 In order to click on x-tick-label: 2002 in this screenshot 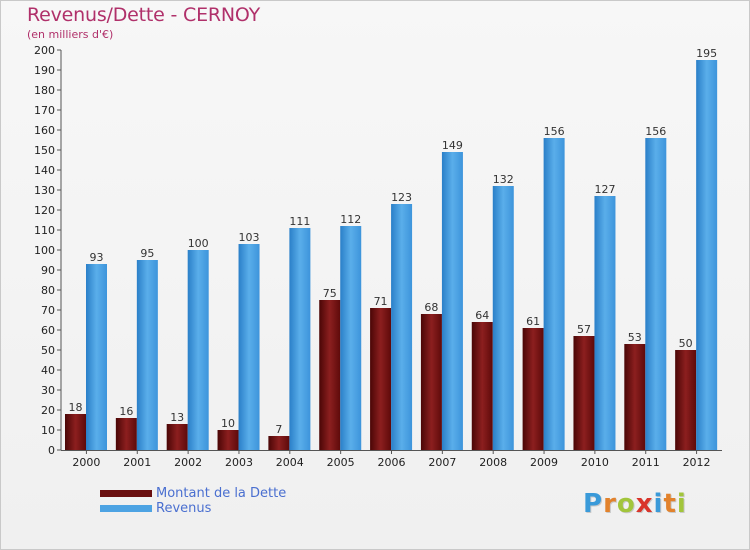, I will do `click(188, 462)`.